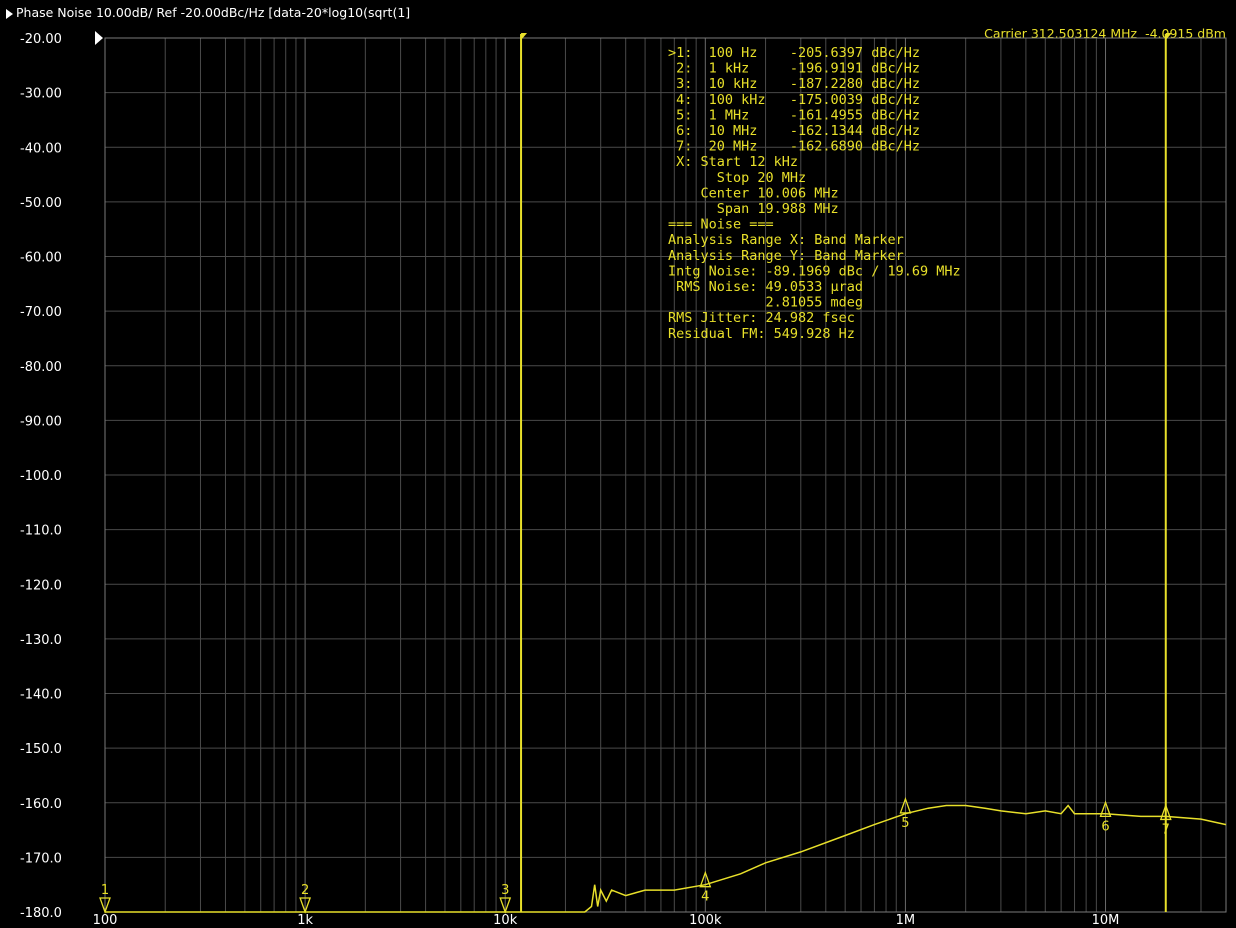  I want to click on readout-line: Analysis Range Y: Band Marker, so click(786, 256).